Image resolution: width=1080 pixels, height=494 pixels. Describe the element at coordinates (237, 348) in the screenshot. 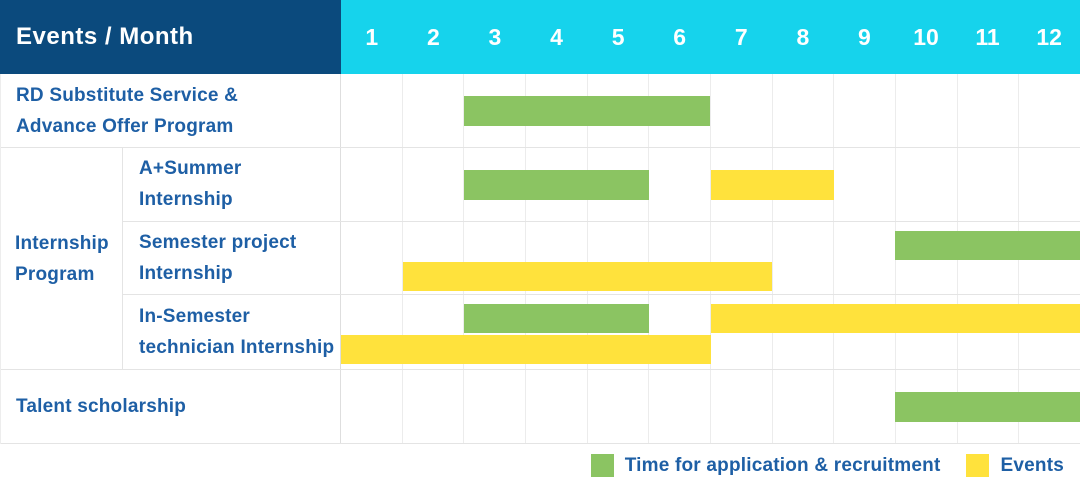

I see `label-line: technician Internship` at that location.